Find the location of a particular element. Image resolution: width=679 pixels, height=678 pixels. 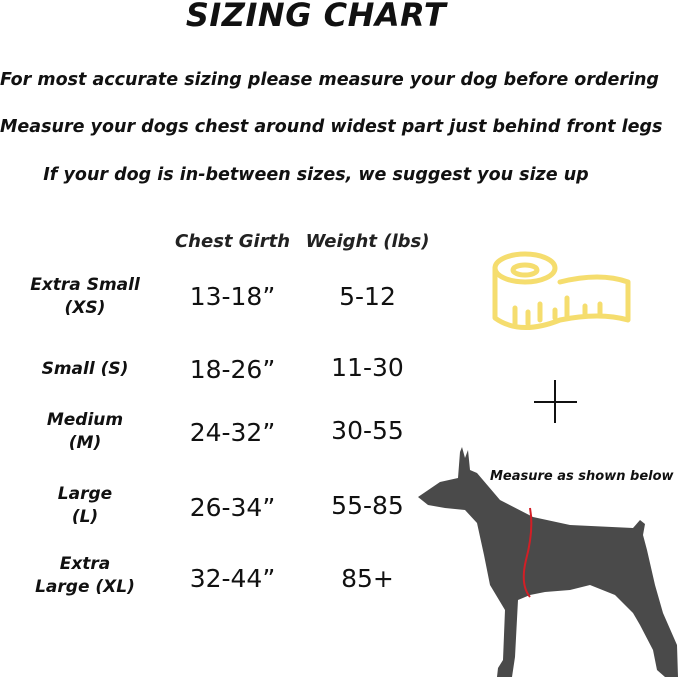

chest-xs: 13-18” is located at coordinates (232, 296).